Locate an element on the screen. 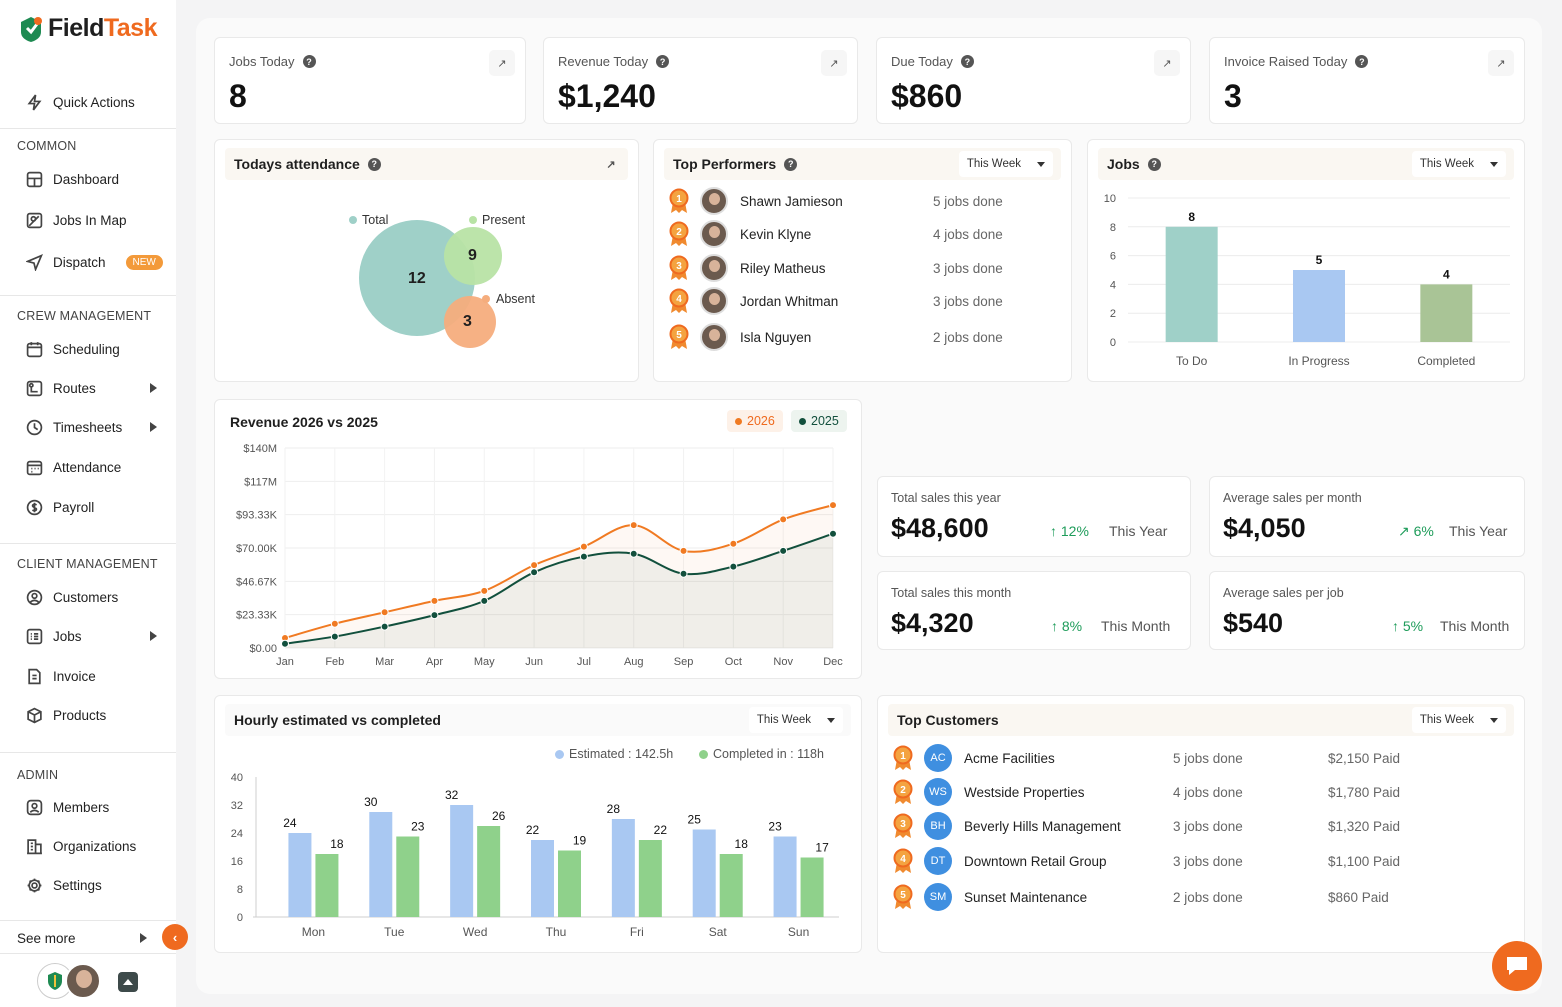 Image resolution: width=1562 pixels, height=1007 pixels. sidebar-item-attendance: Attendance is located at coordinates (73, 467).